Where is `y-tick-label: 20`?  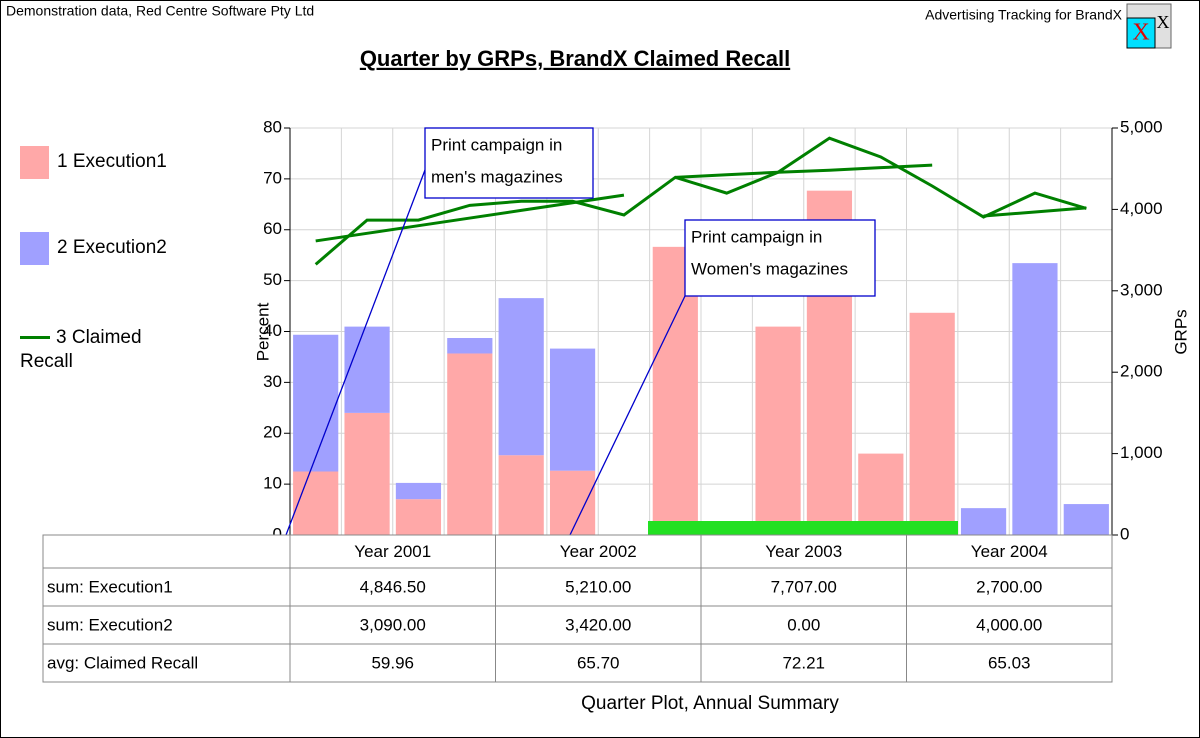
y-tick-label: 20 is located at coordinates (272, 432).